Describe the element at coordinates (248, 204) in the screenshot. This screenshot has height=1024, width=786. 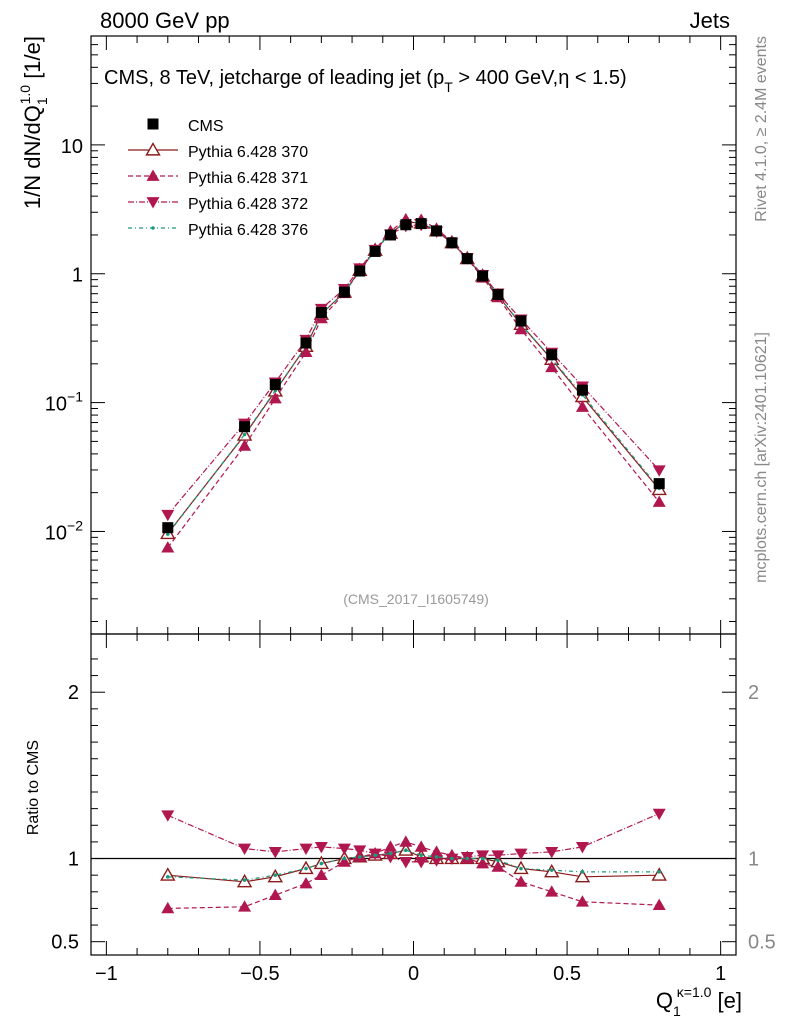
I see `legend-label-2: Pythia 6.428 372` at that location.